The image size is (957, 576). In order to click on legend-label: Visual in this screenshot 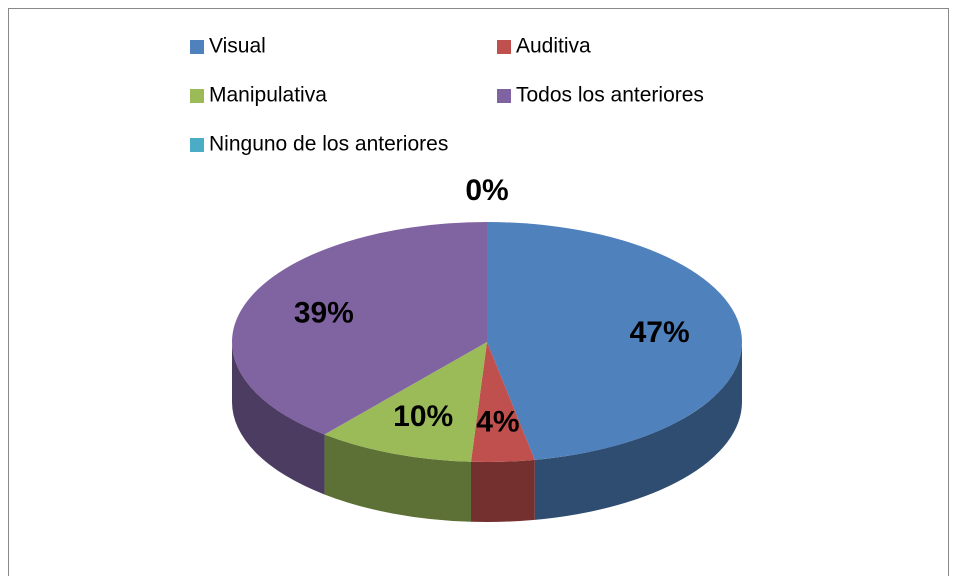, I will do `click(237, 46)`.